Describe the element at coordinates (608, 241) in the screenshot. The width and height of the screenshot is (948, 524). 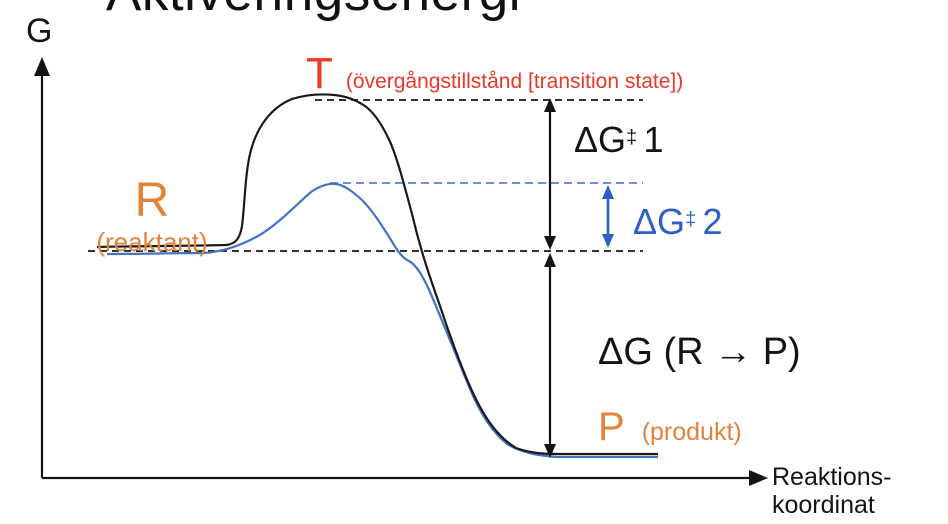
I see `dg2-arrowhead-down-icon` at that location.